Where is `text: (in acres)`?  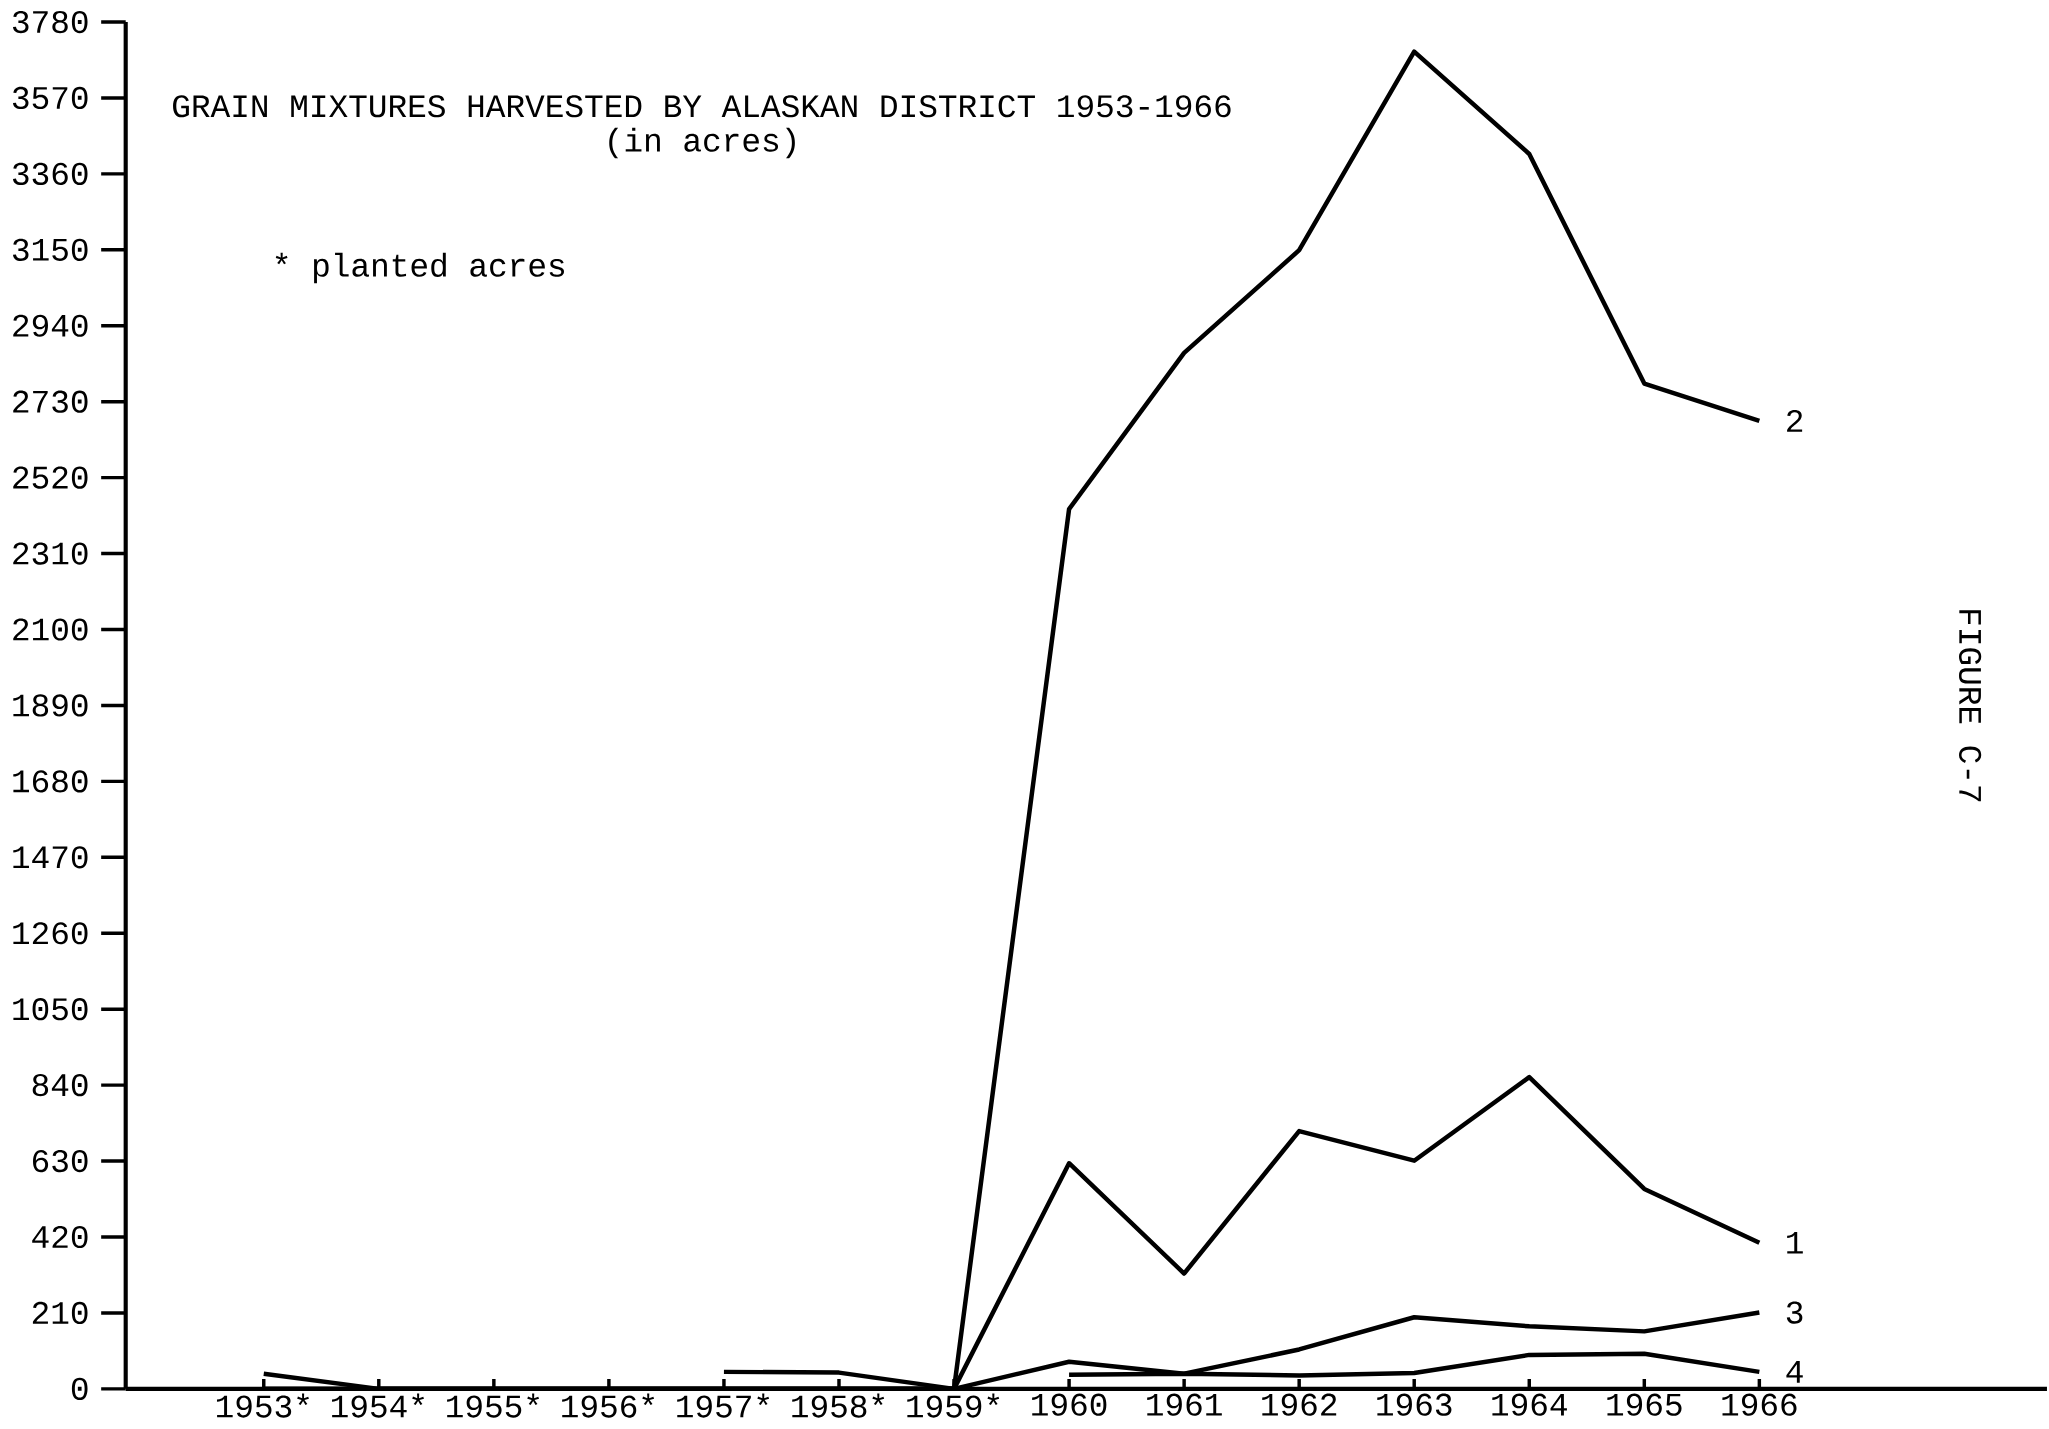
text: (in acres) is located at coordinates (702, 143).